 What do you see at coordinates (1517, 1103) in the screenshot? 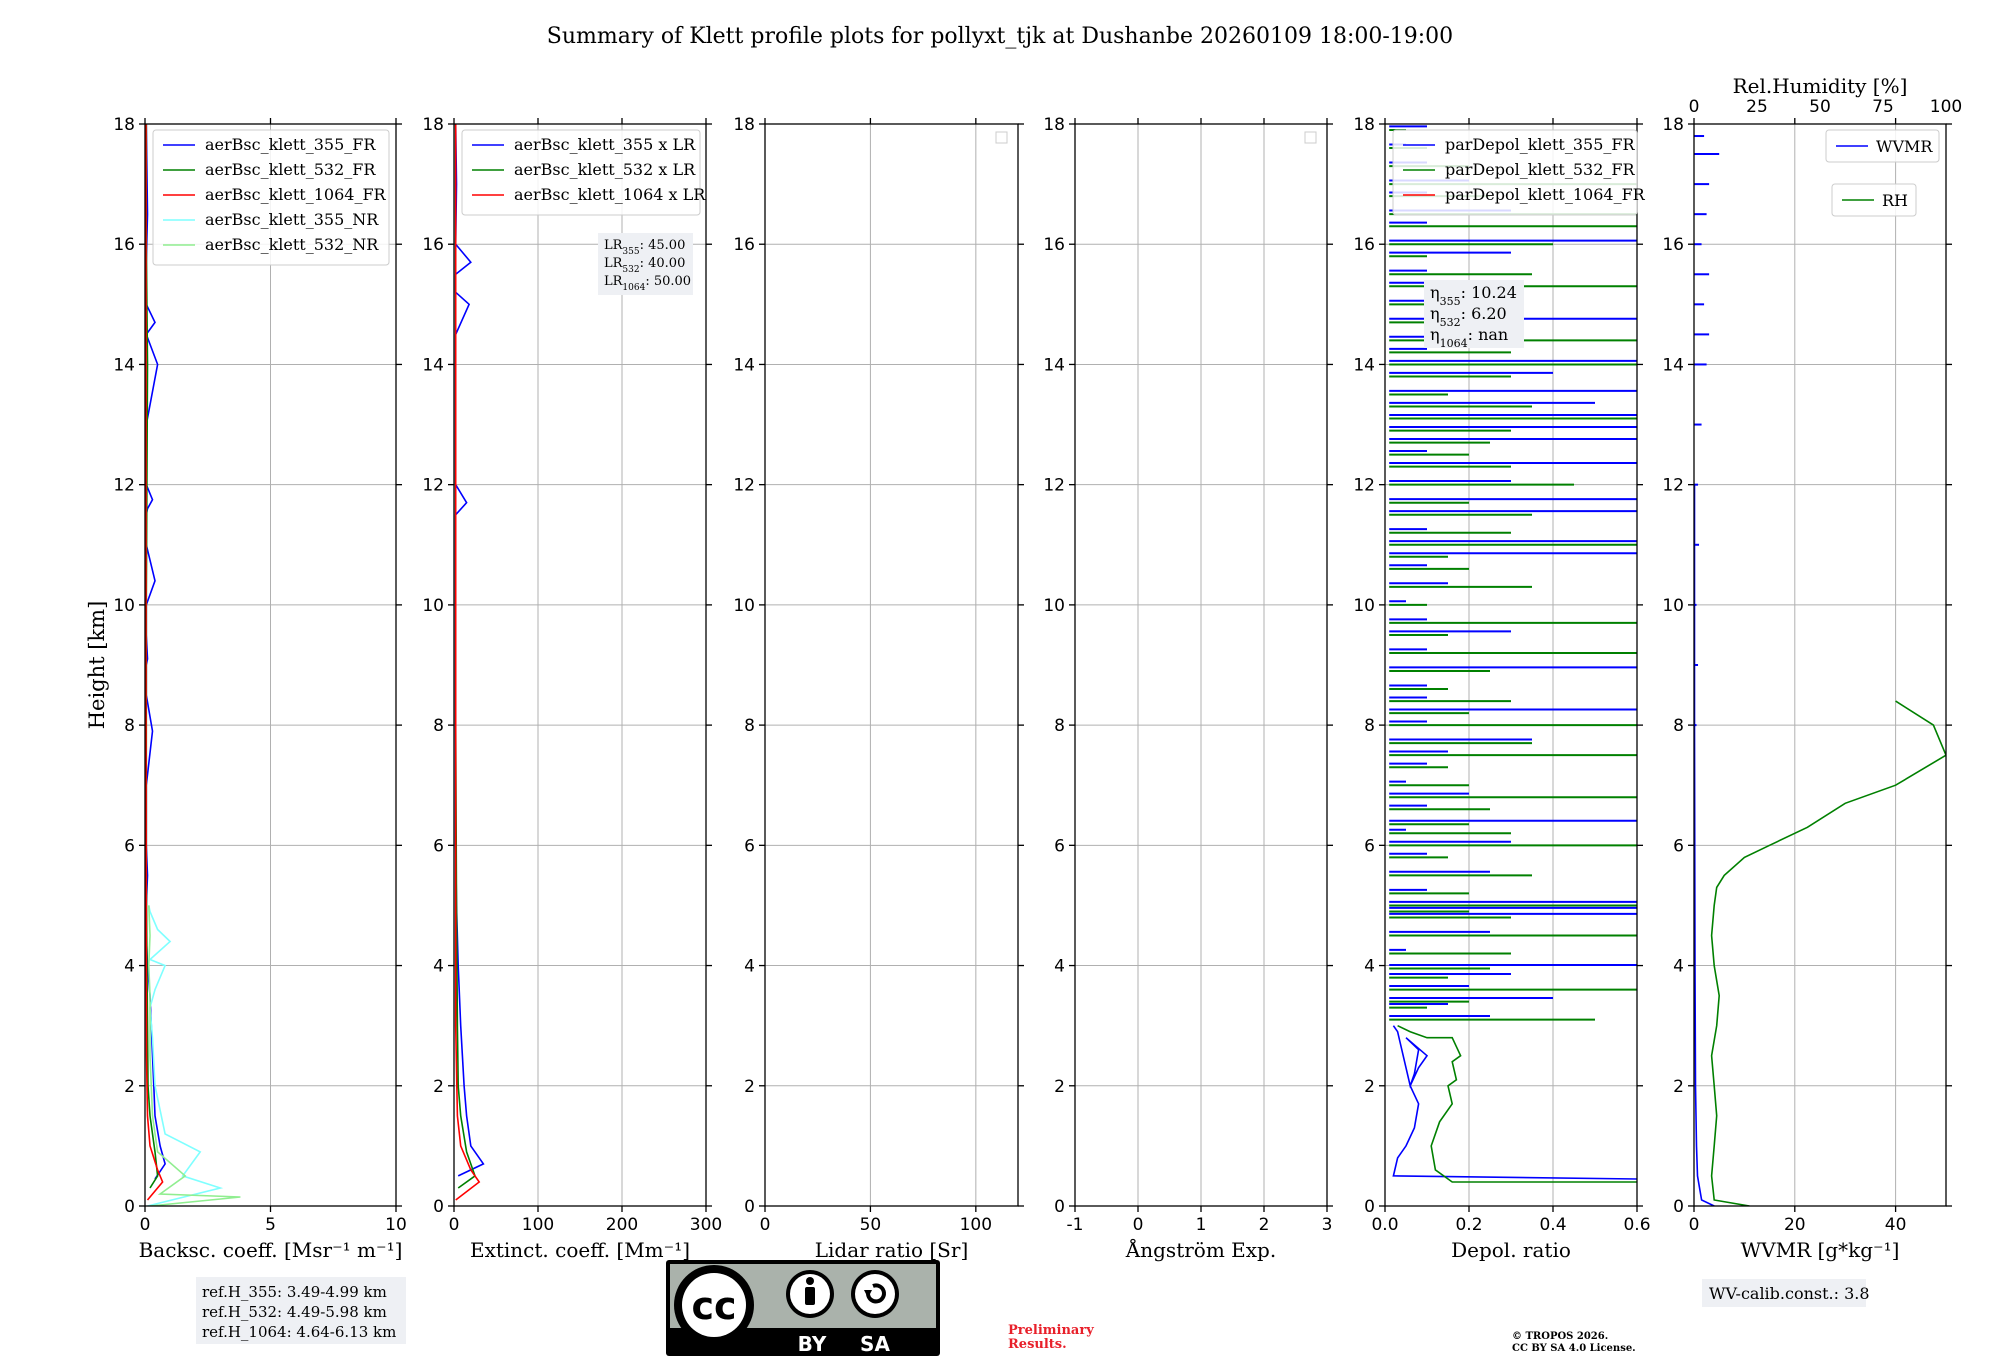
I see `series-line-parDepol_klett_532_FR` at bounding box center [1517, 1103].